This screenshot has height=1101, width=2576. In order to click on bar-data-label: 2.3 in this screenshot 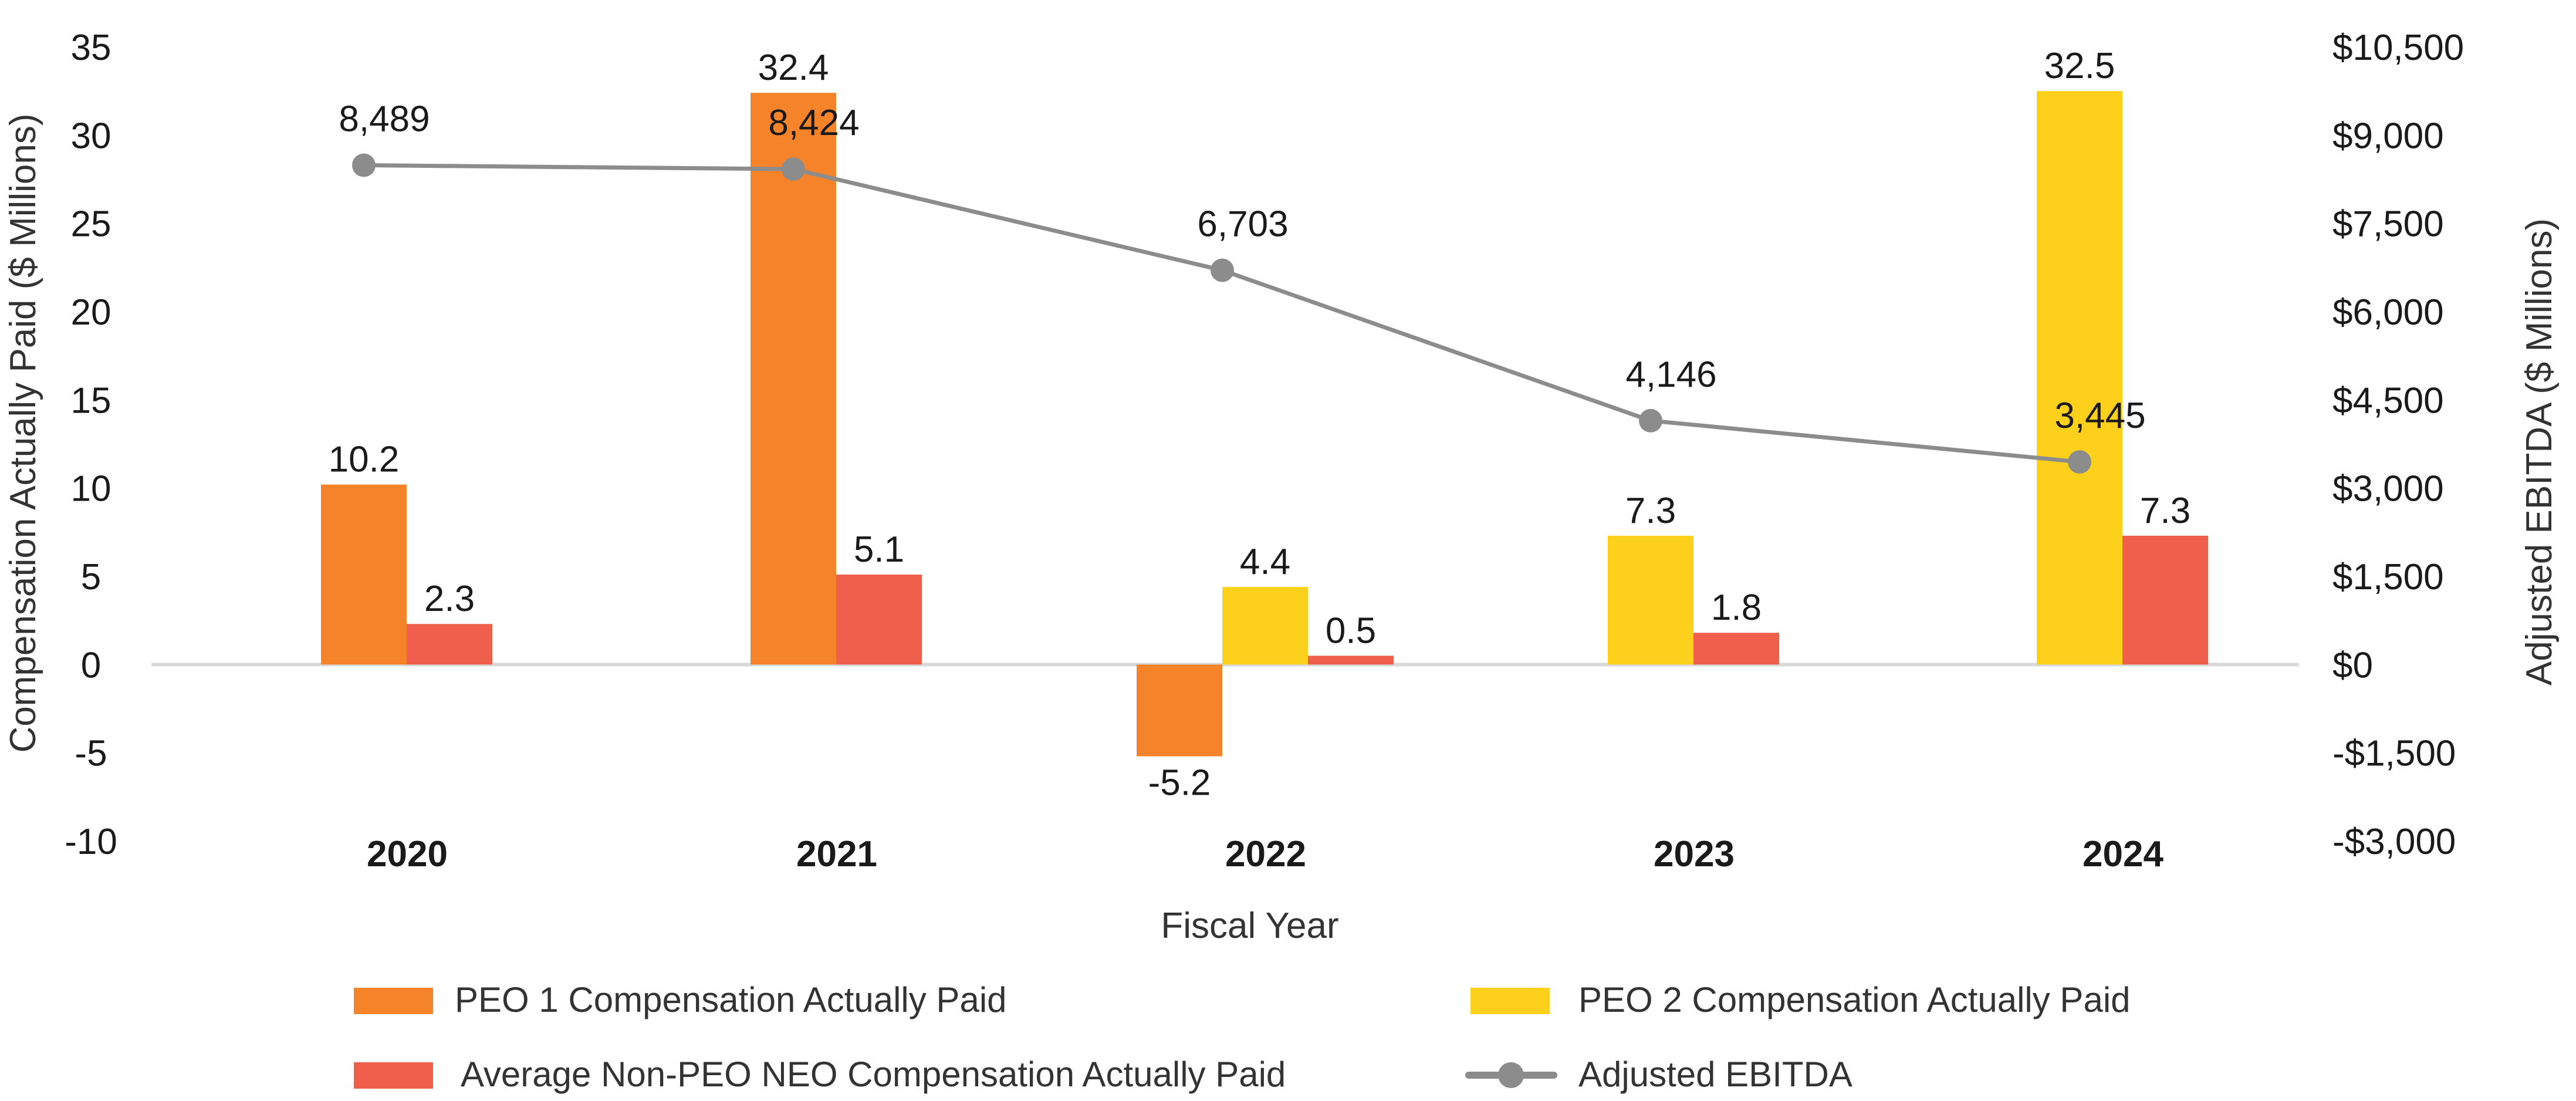, I will do `click(449, 599)`.